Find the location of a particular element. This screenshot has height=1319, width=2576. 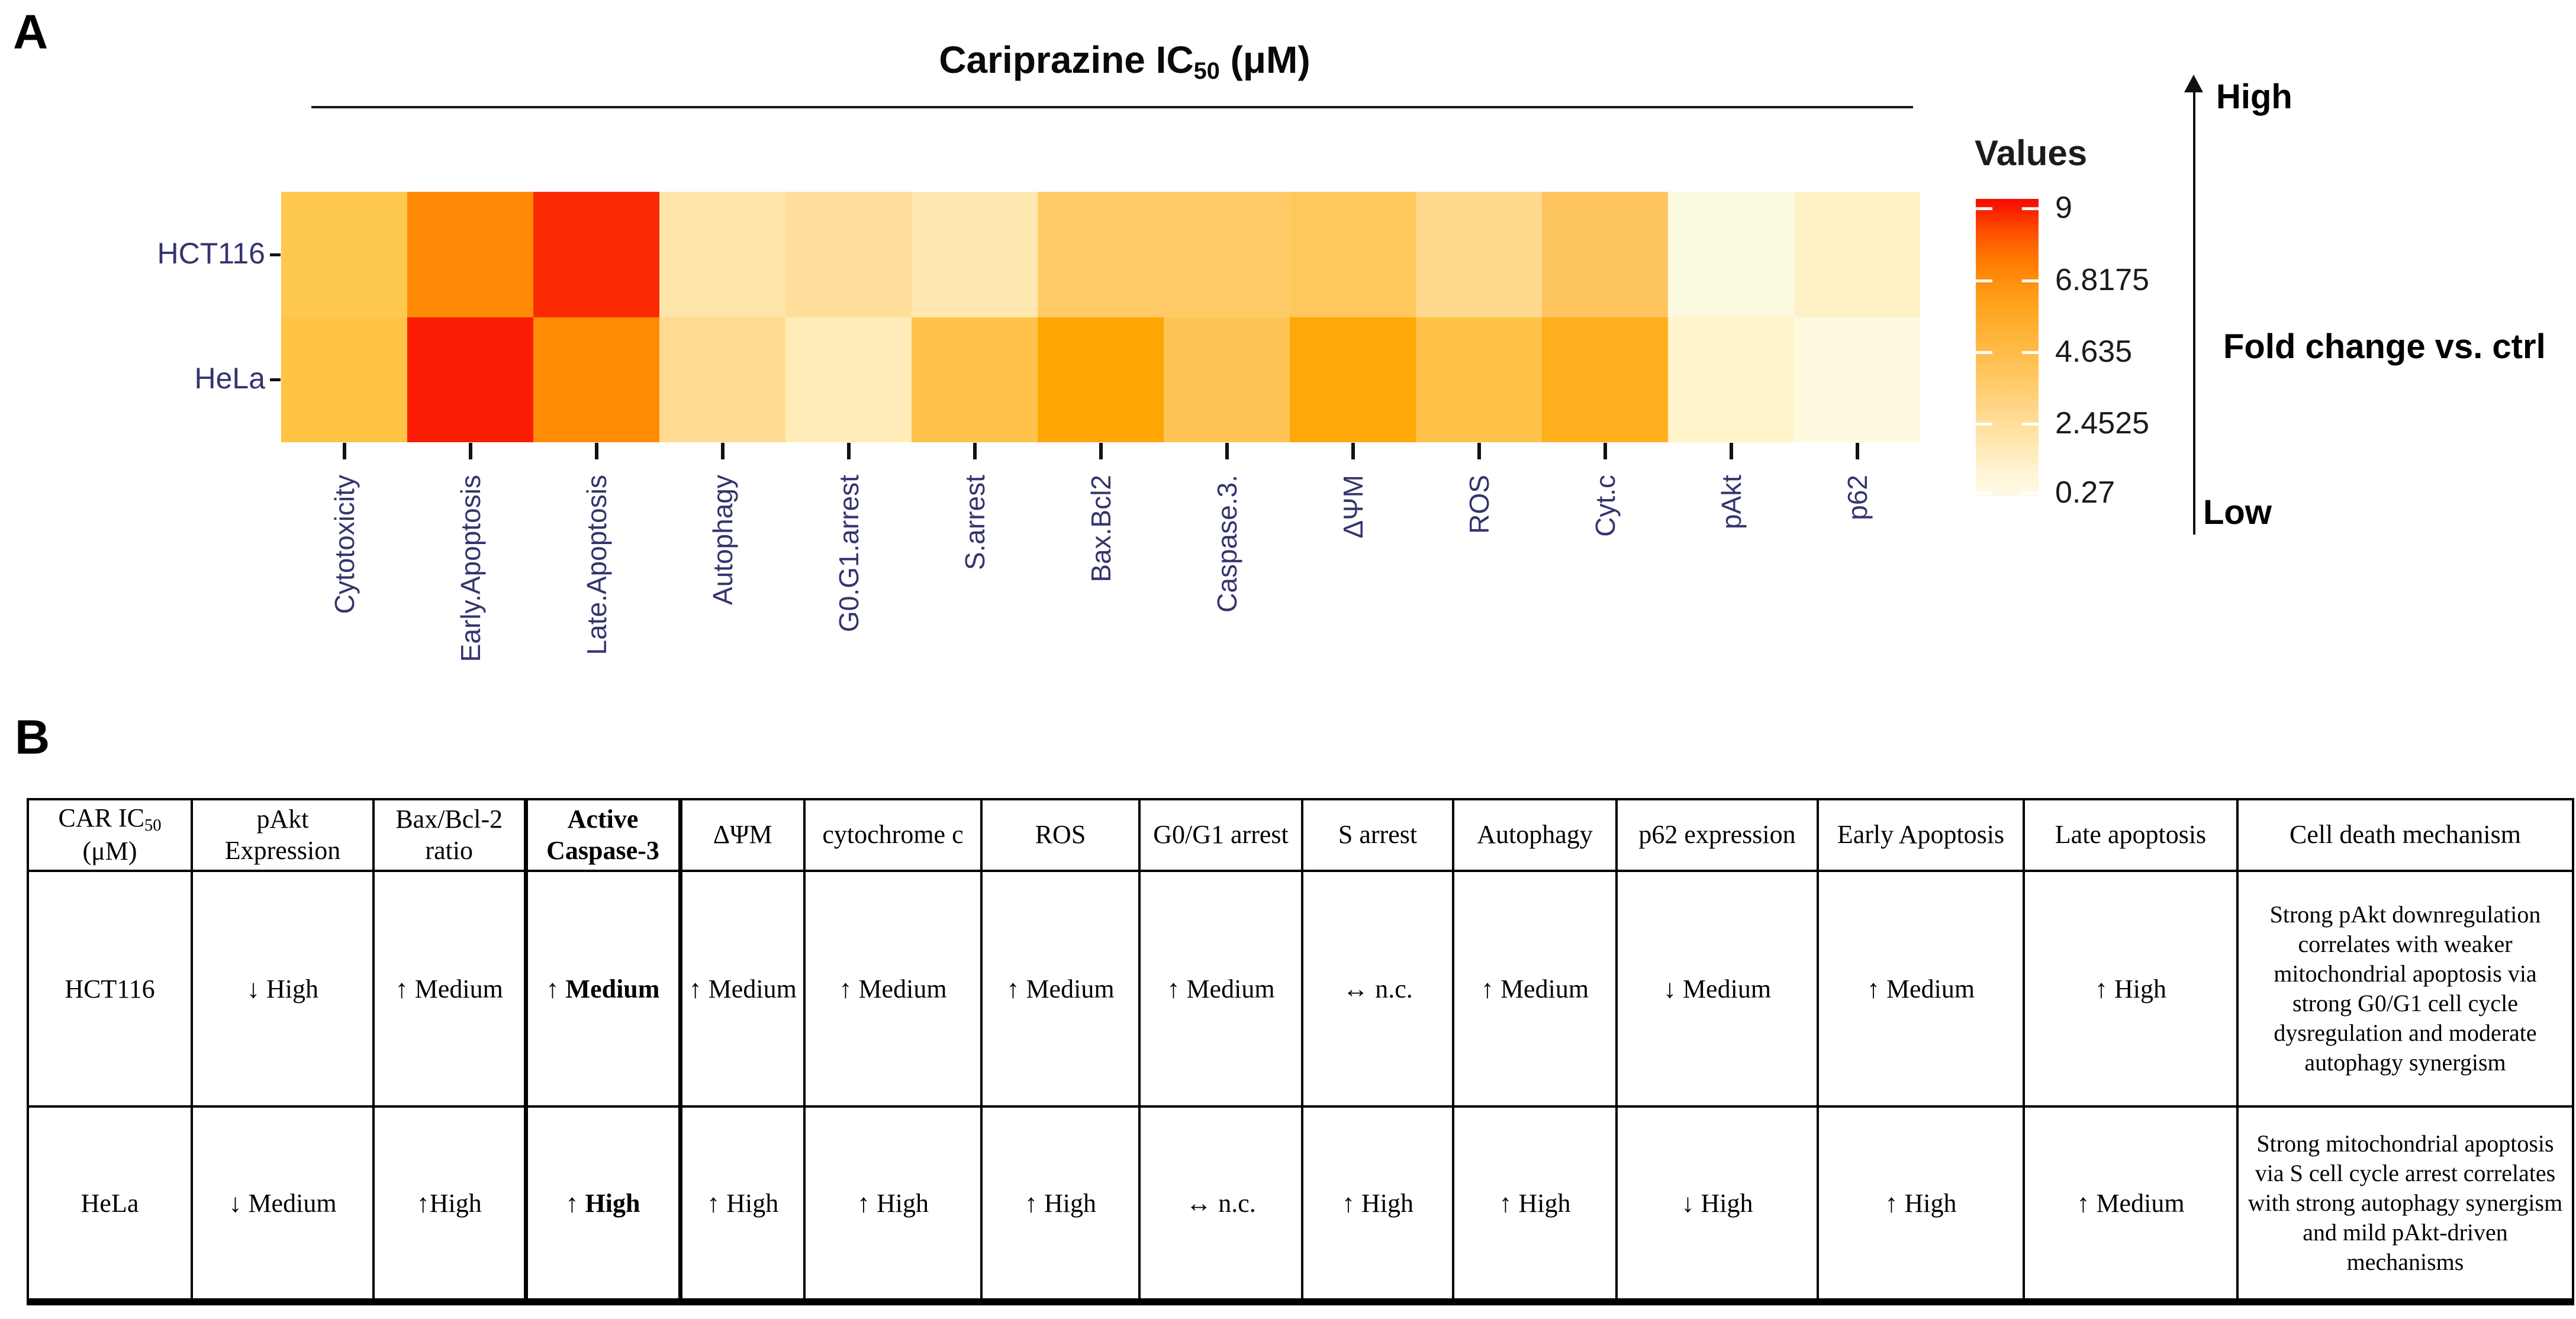

legend-colorbar is located at coordinates (2008, 348).